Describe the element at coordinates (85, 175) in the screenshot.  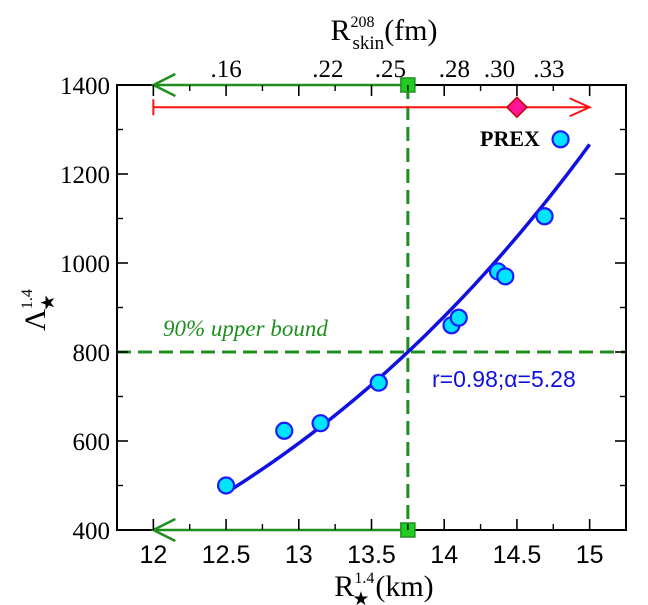
I see `y-tick-label: 1200` at that location.